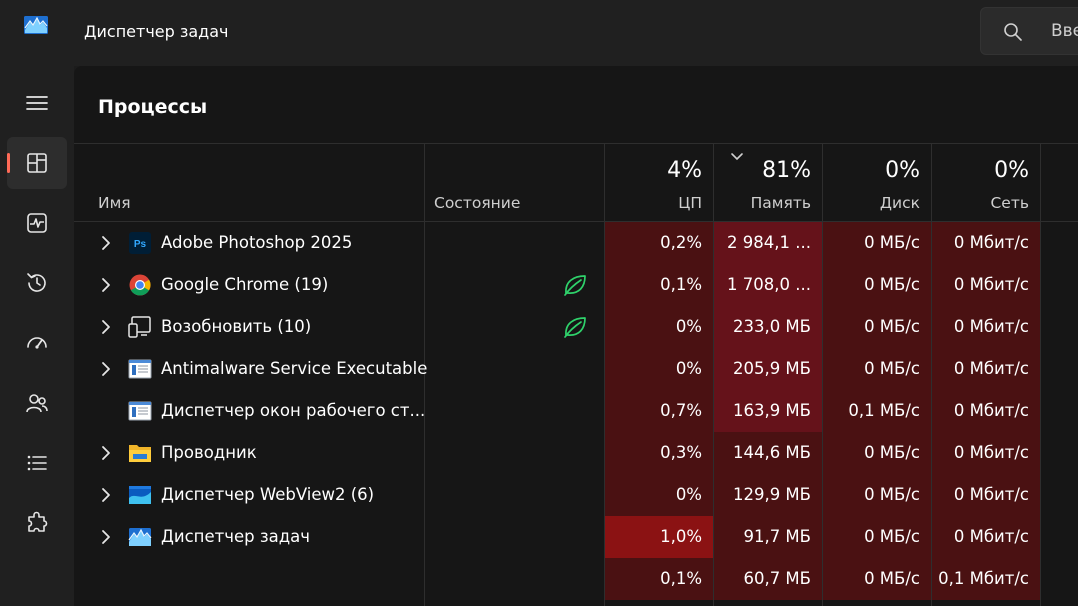  Describe the element at coordinates (477, 203) in the screenshot. I see `column-header-status: Состояние` at that location.